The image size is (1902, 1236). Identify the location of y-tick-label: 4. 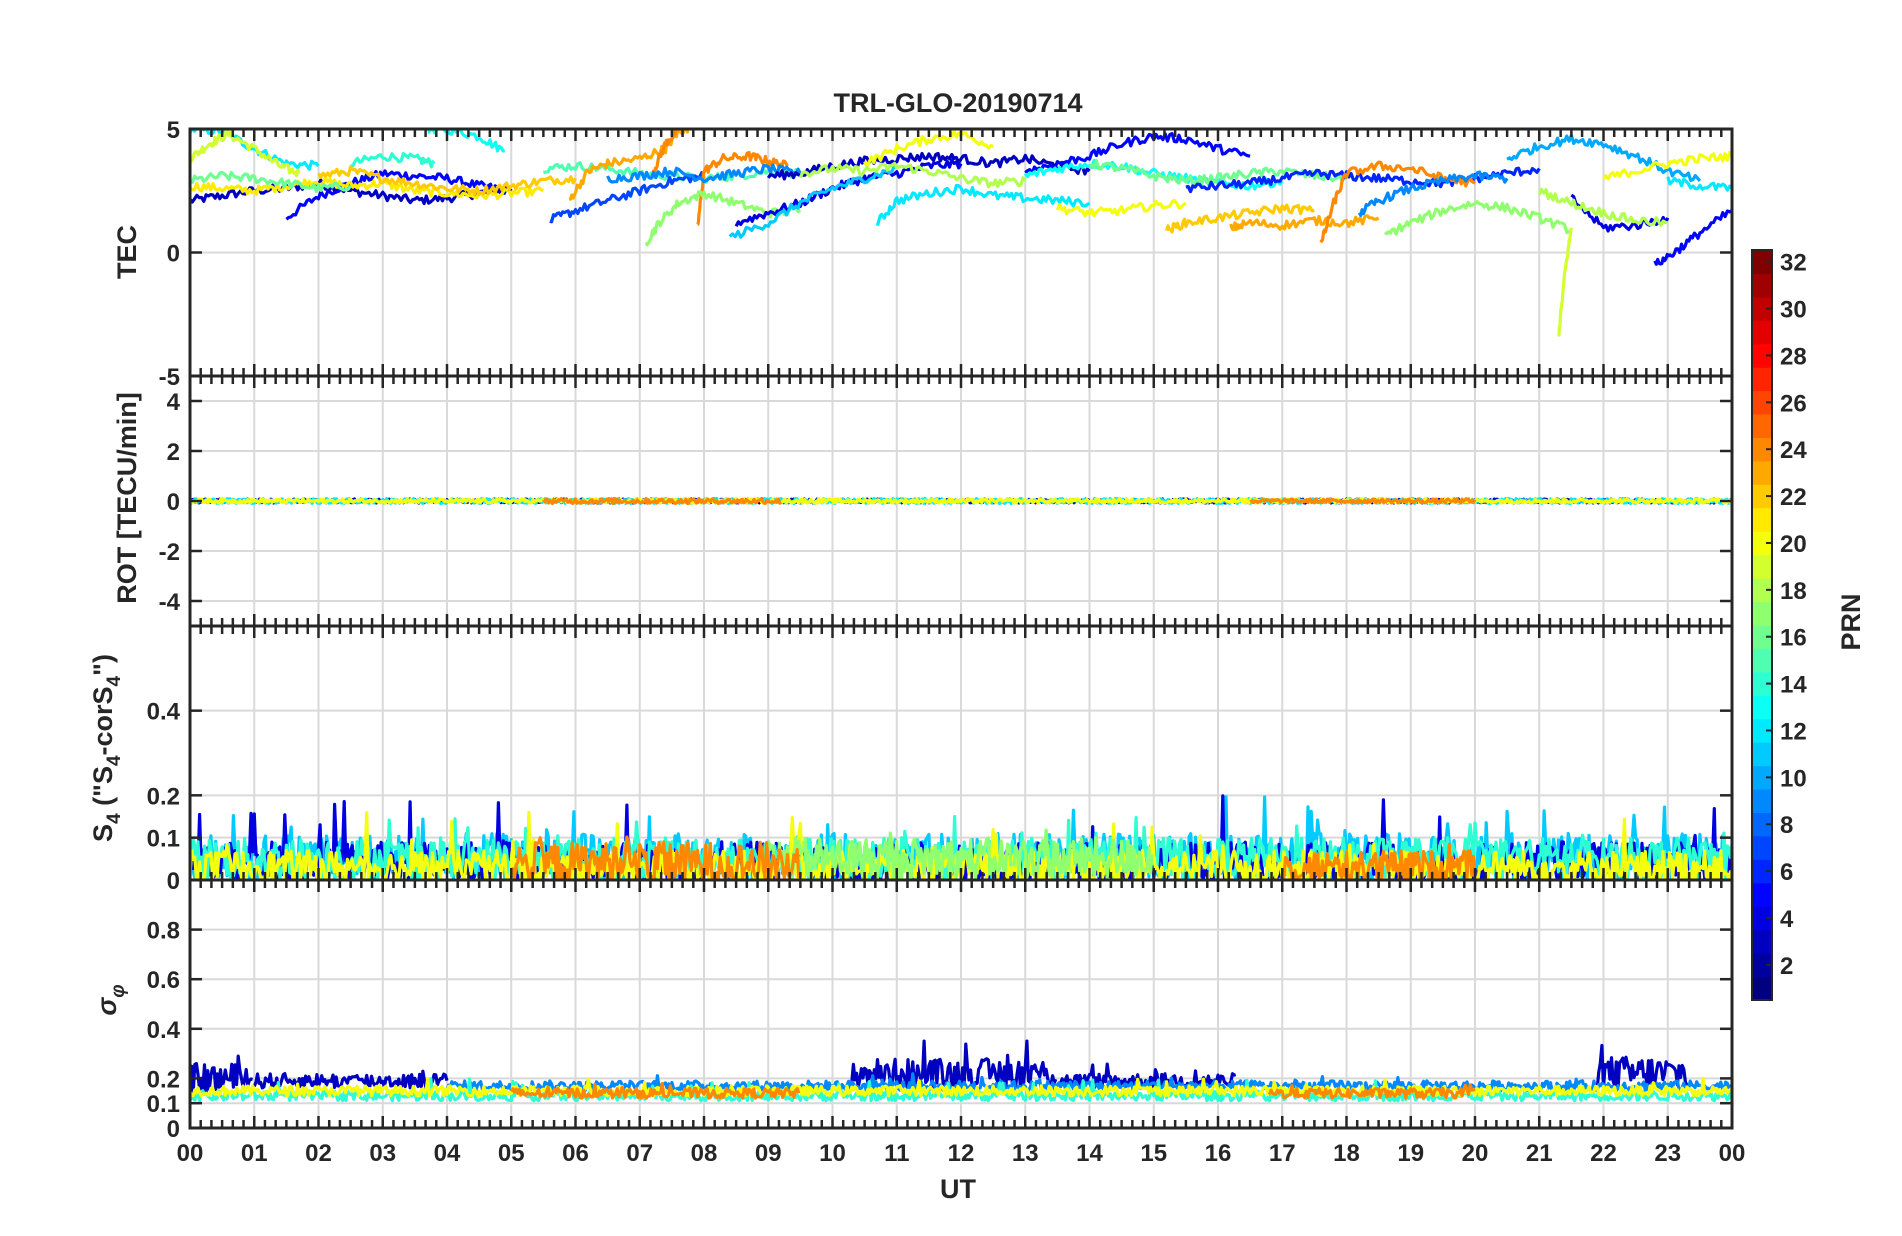
(174, 402).